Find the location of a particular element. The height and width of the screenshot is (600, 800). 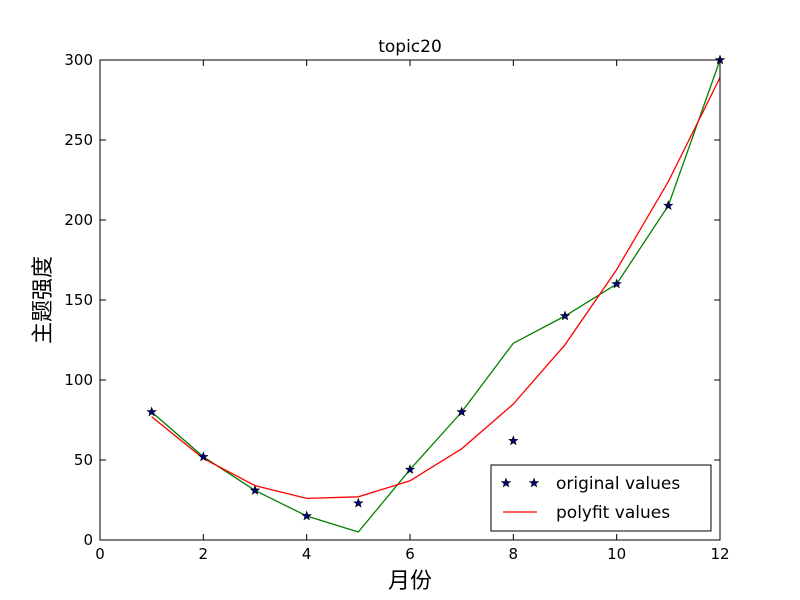

y-axis-label: 主题强度 is located at coordinates (43, 300).